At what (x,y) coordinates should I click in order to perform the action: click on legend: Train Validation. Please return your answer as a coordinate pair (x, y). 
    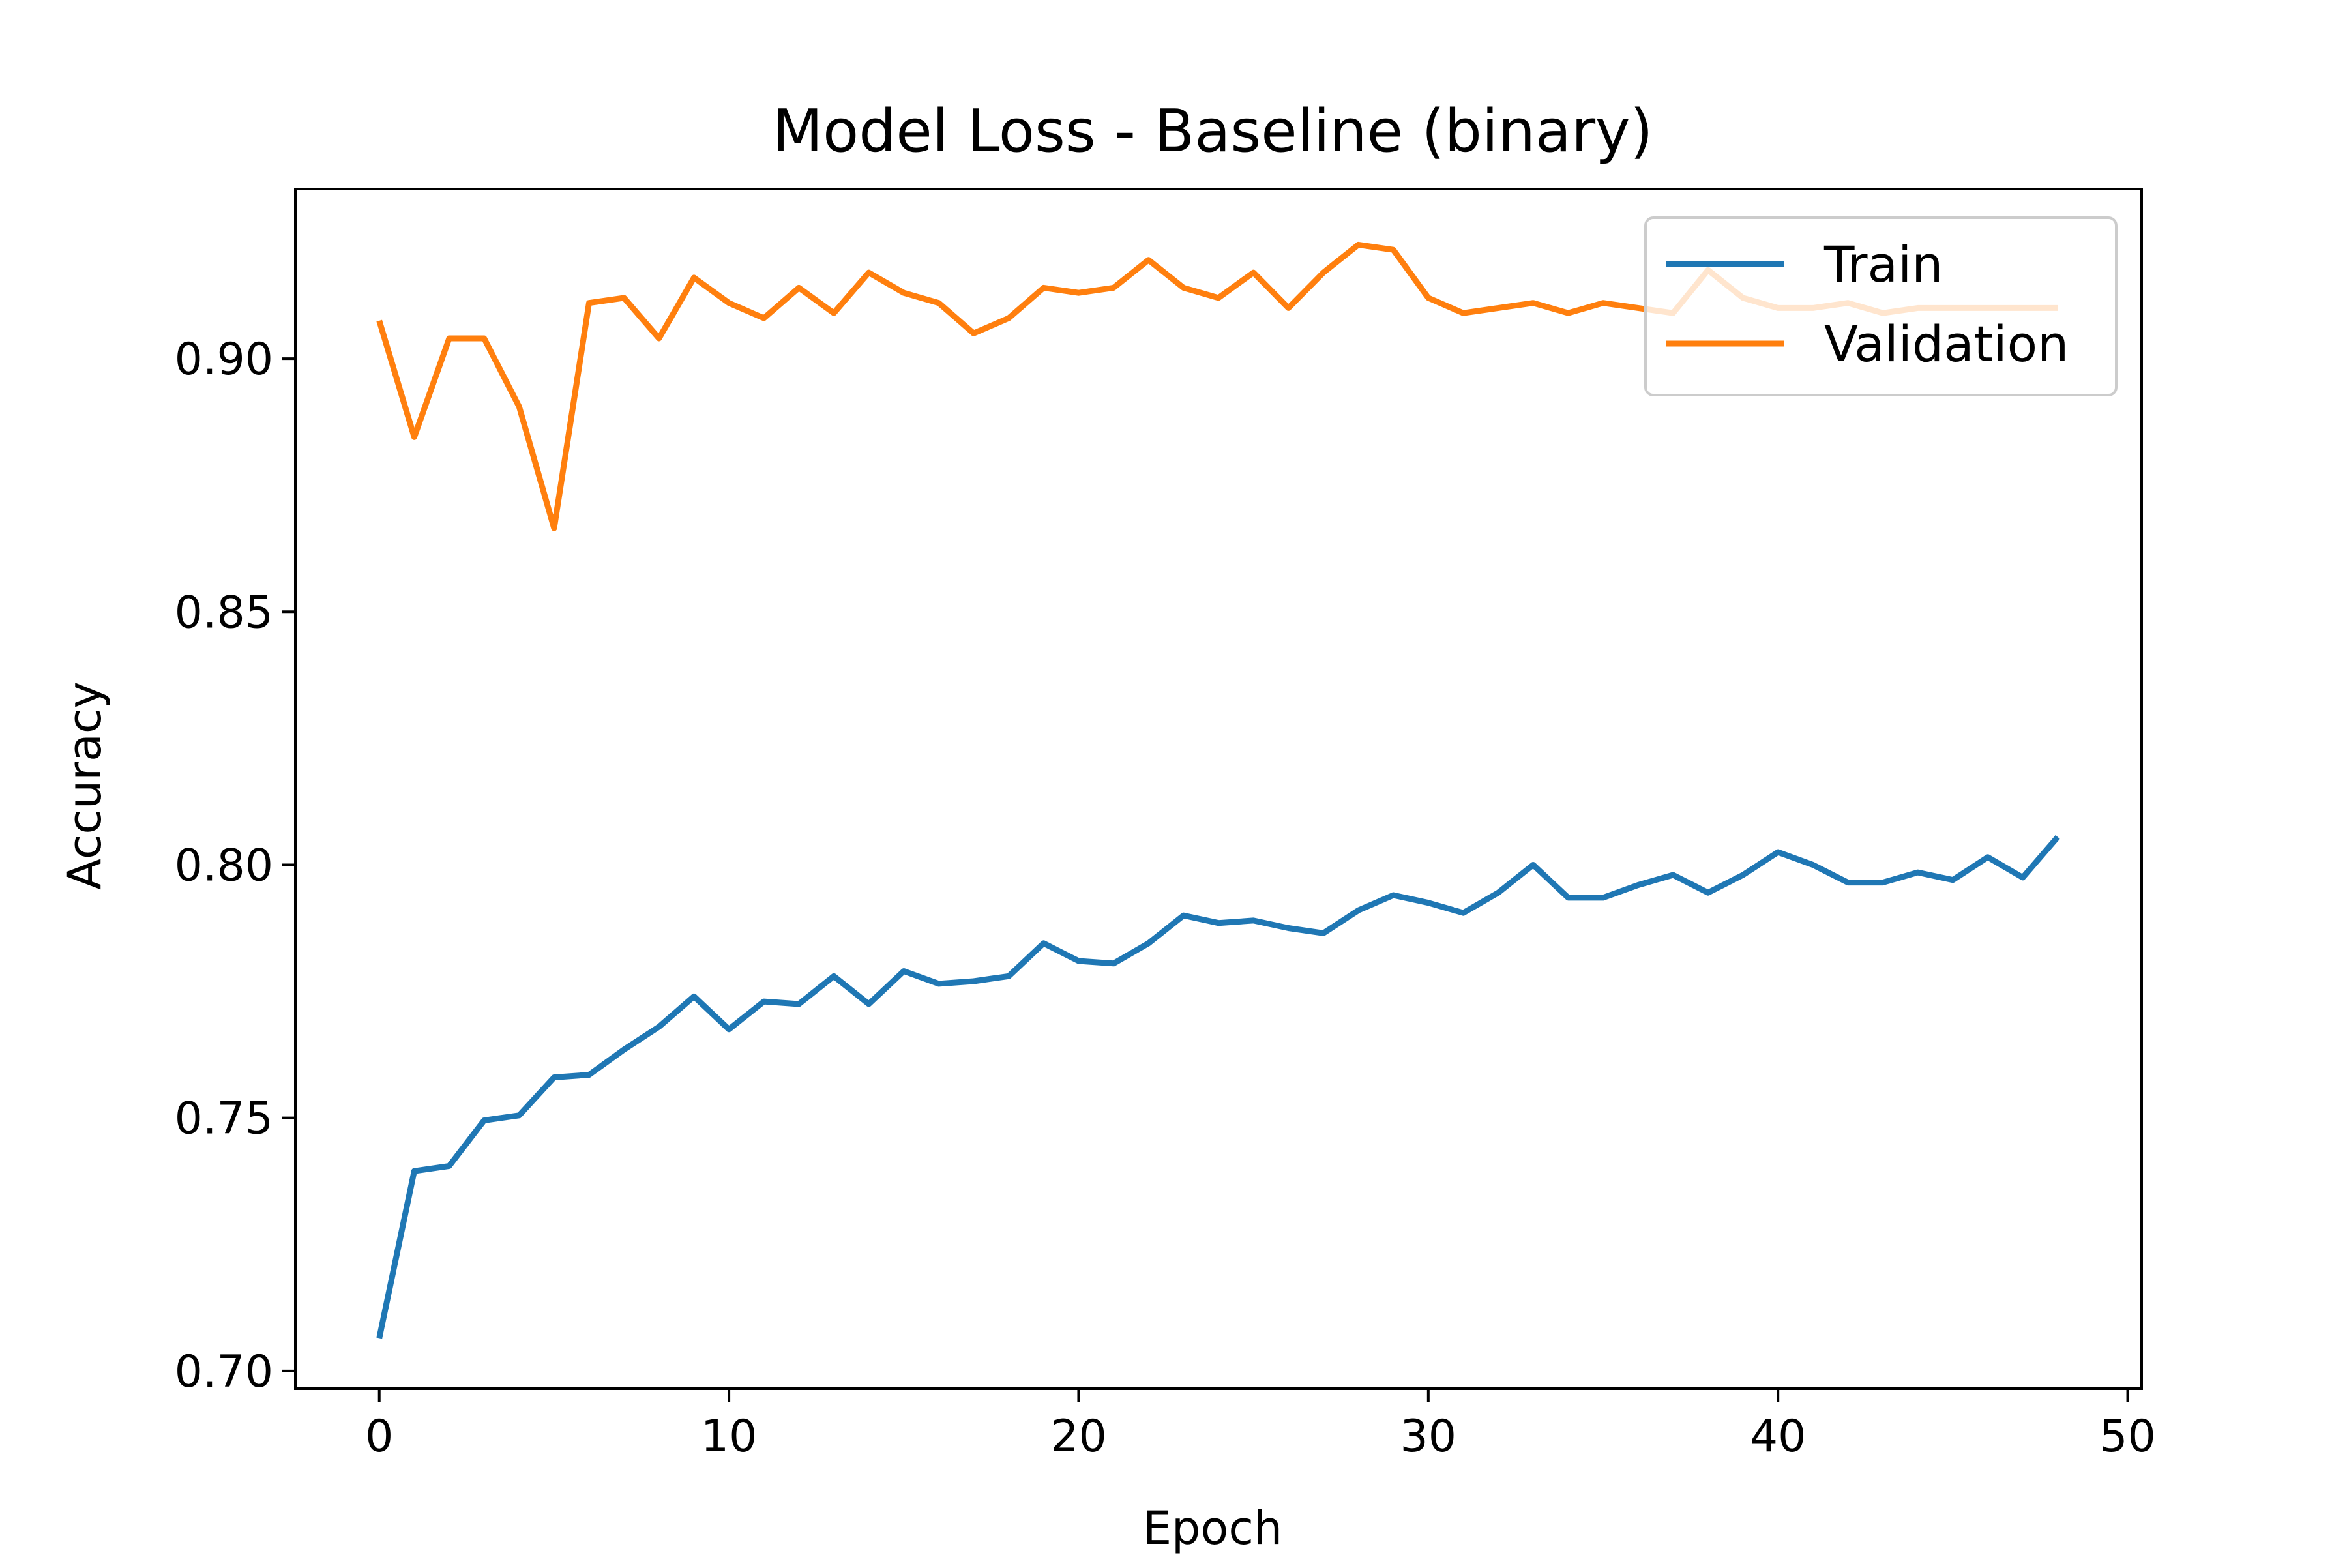
    Looking at the image, I should click on (1881, 306).